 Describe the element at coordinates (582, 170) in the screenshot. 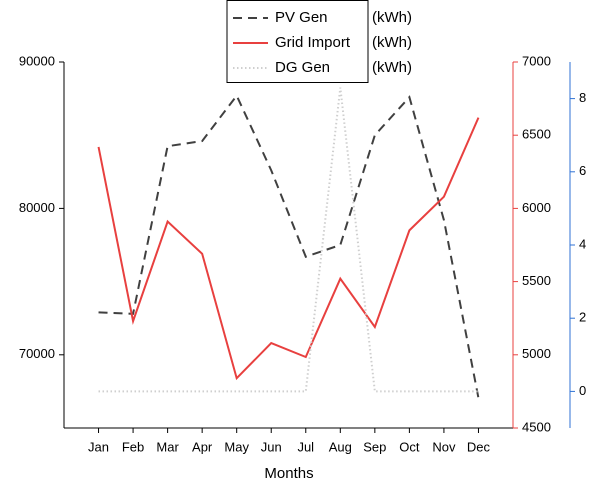

I see `y3-tick-label: 6` at that location.